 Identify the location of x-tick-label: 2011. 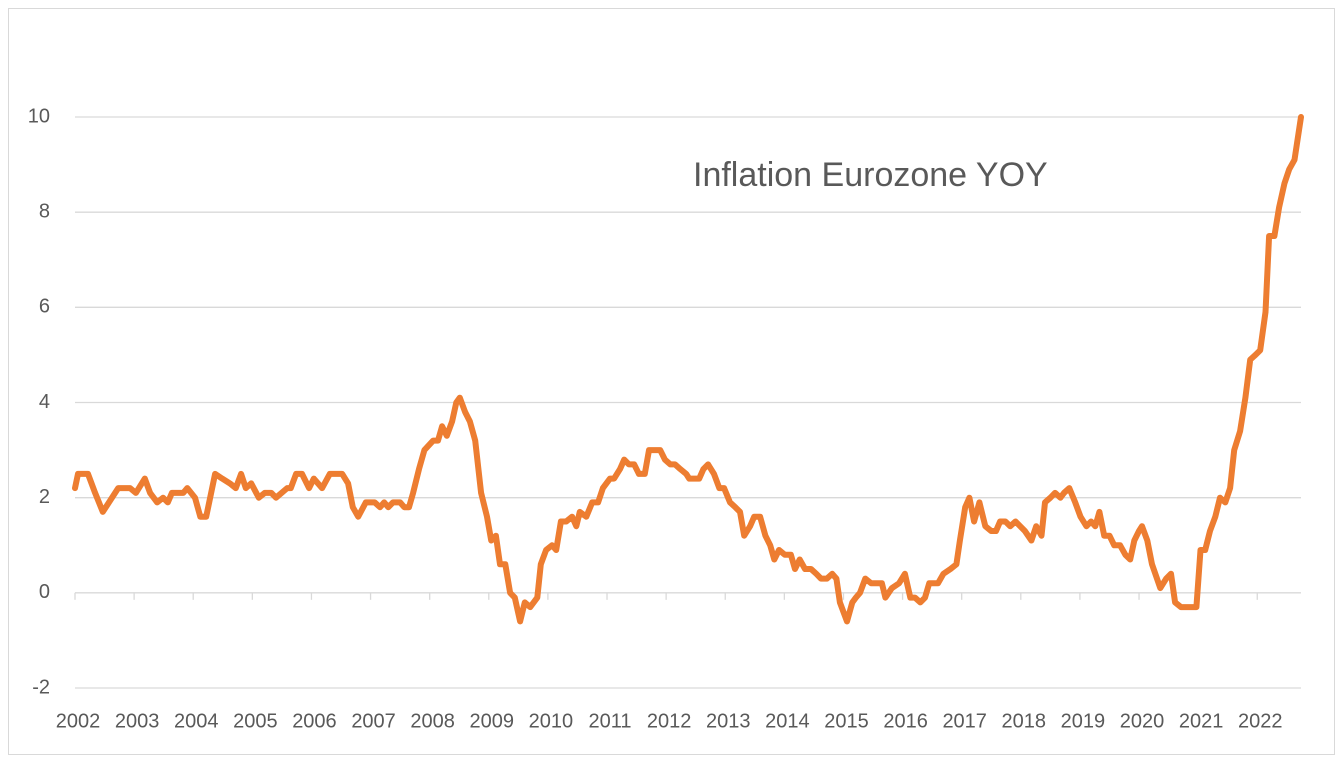
(610, 721).